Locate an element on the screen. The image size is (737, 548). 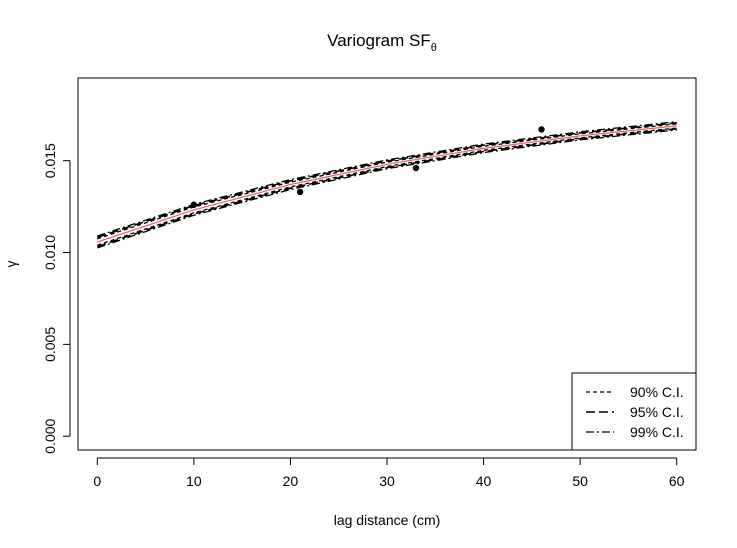
x-tick-label: 10 is located at coordinates (194, 481).